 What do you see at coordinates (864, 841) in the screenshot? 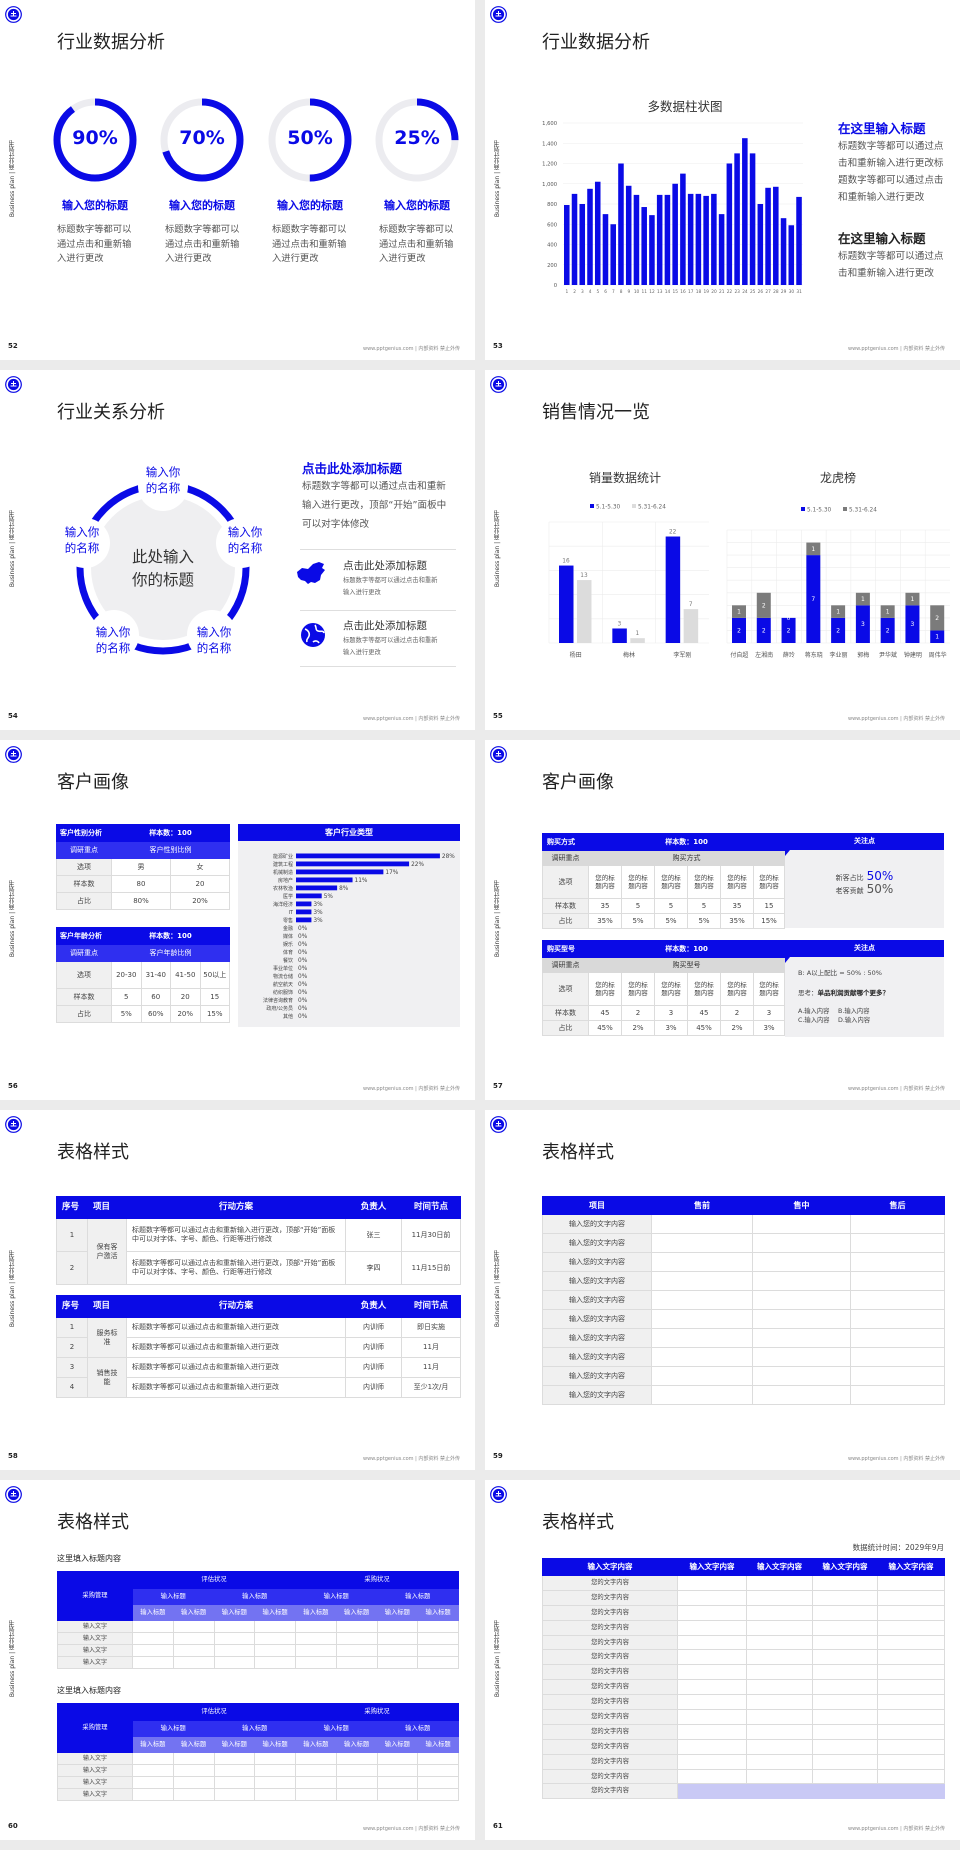
I see `panel-title: 关注点` at bounding box center [864, 841].